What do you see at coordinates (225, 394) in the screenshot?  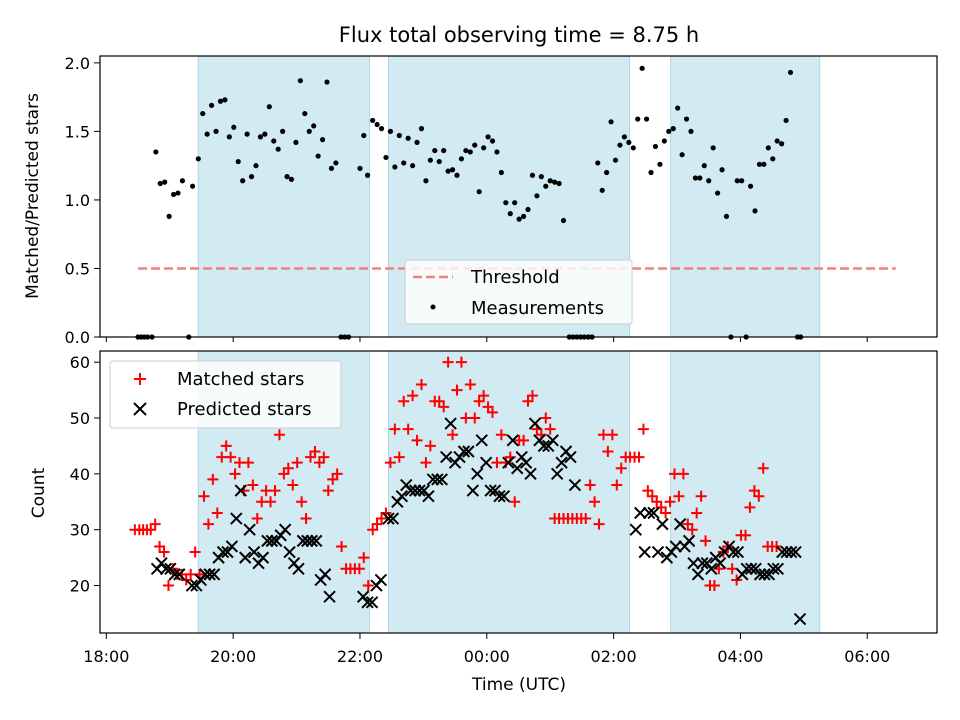 I see `bottom-legend-box` at bounding box center [225, 394].